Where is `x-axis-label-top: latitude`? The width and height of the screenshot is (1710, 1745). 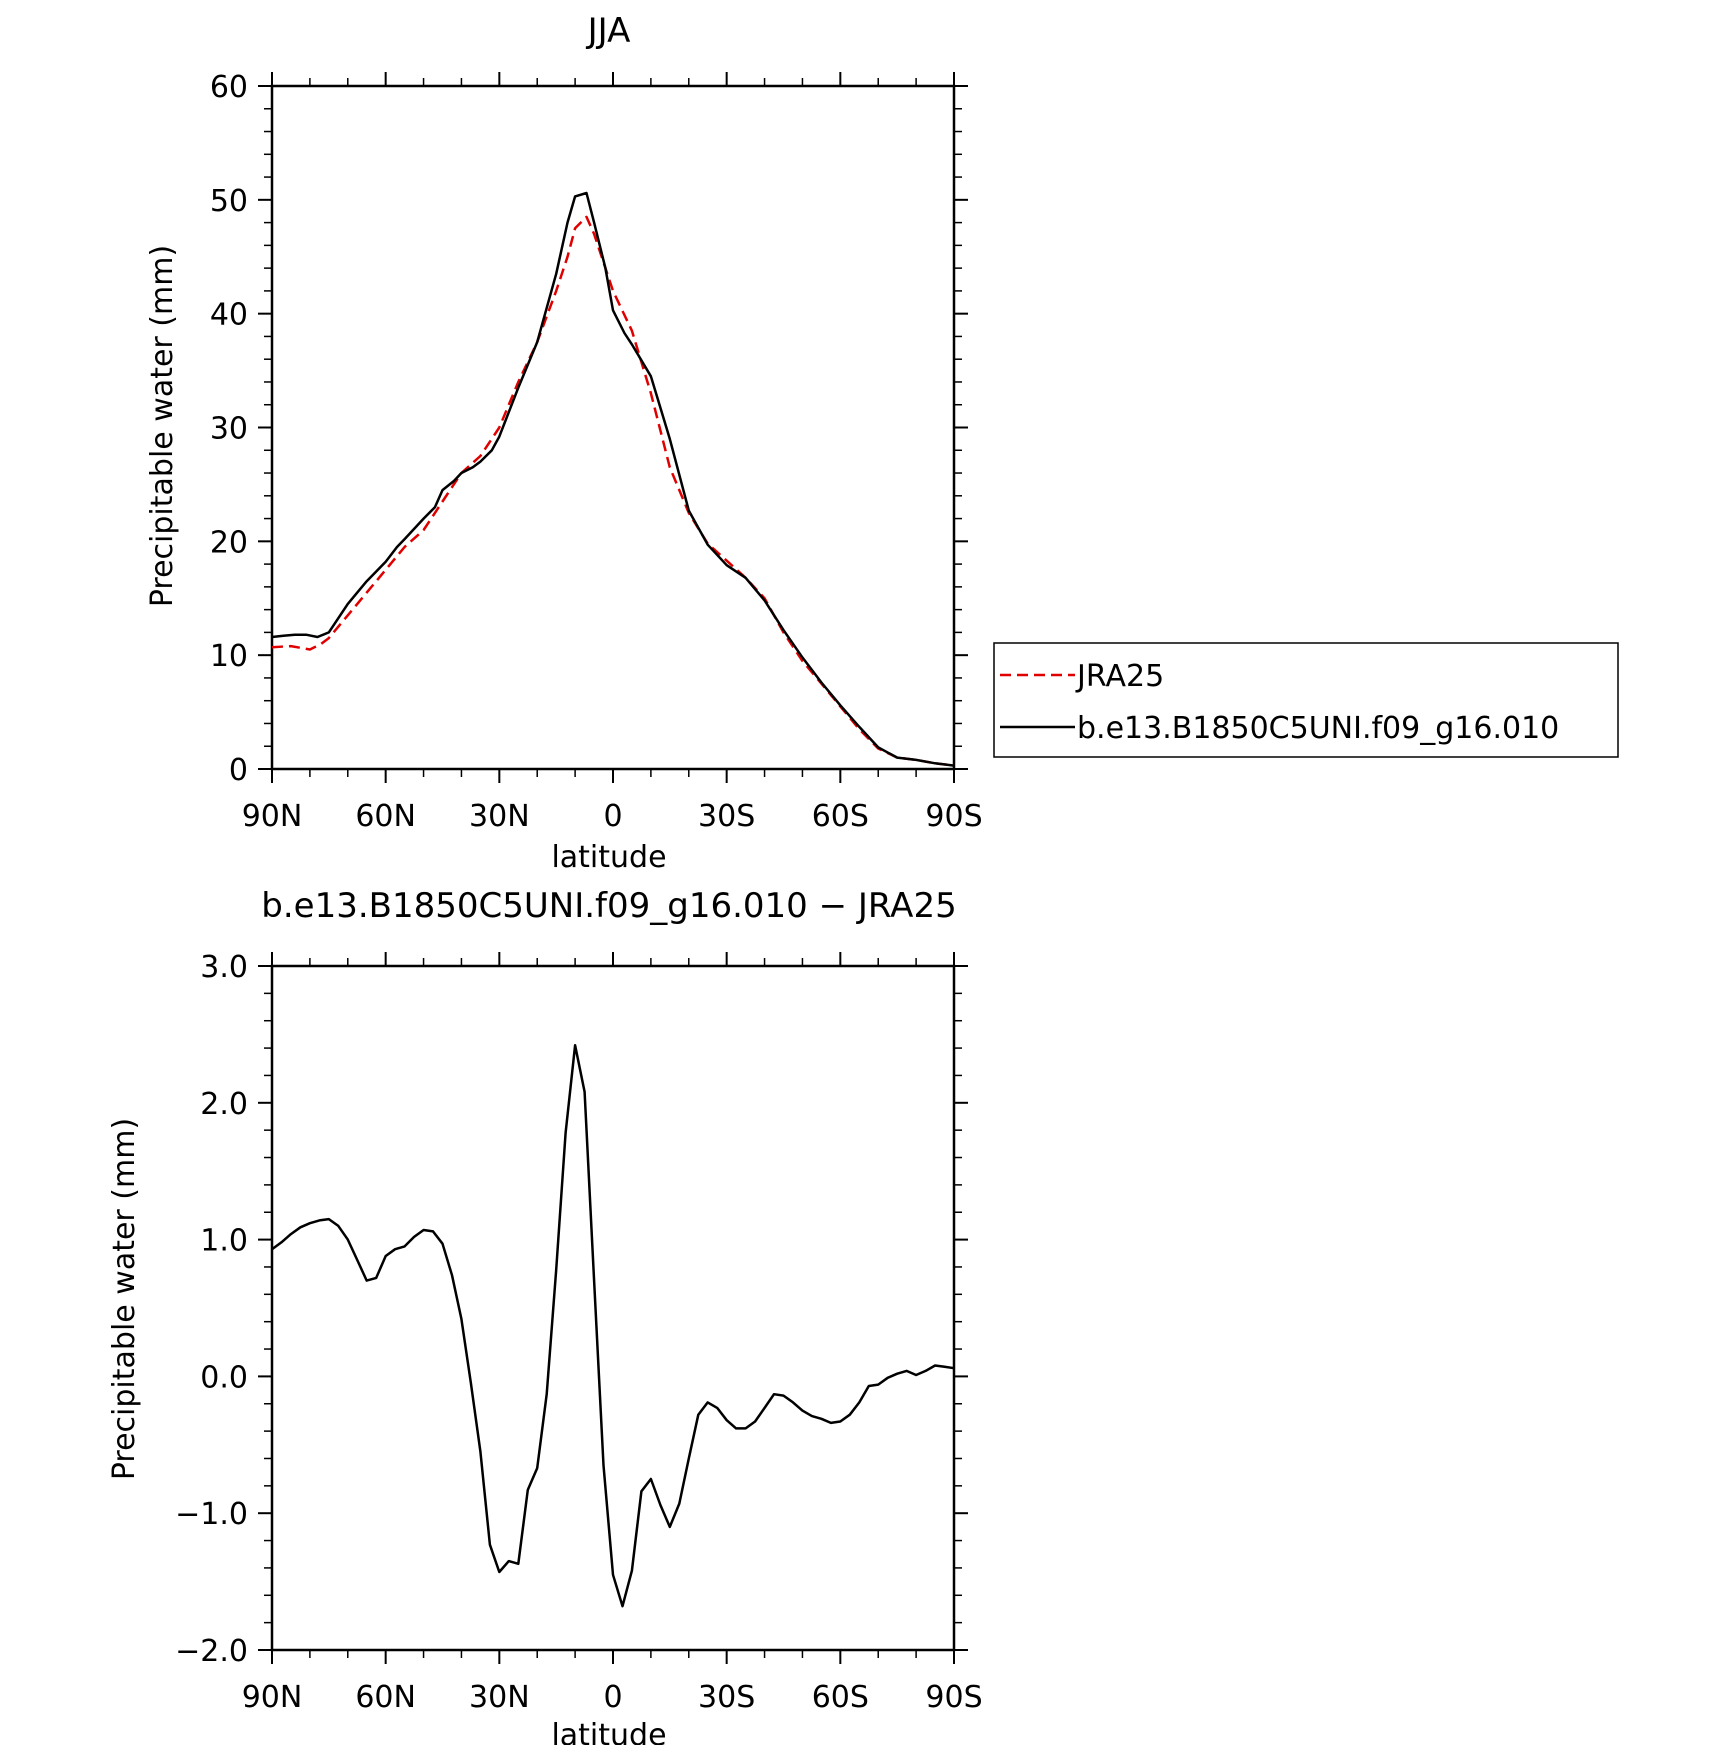
x-axis-label-top: latitude is located at coordinates (608, 857).